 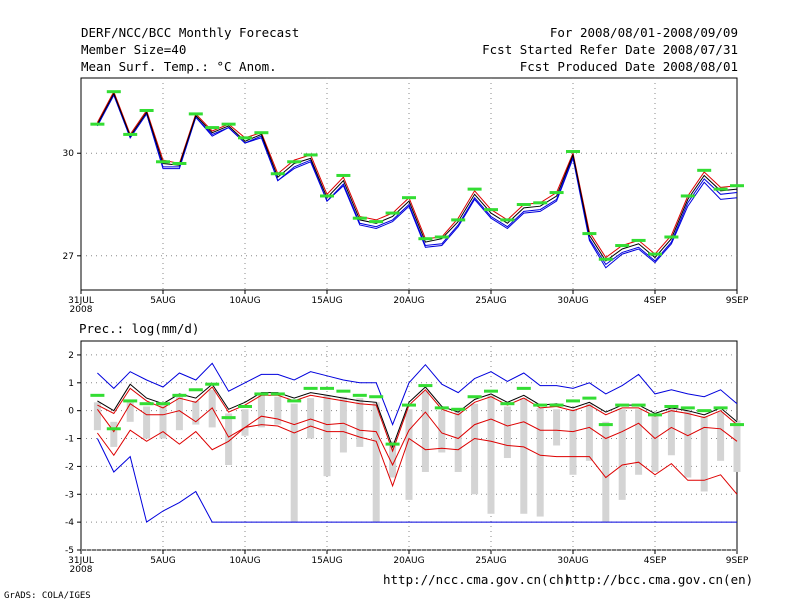 I want to click on variable-label: Mean Surf. Temp.: °C Anom., so click(x=179, y=66).